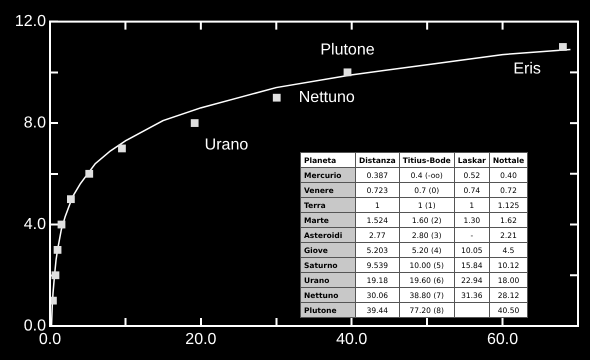  I want to click on y-tick-label: 4.0, so click(35, 224).